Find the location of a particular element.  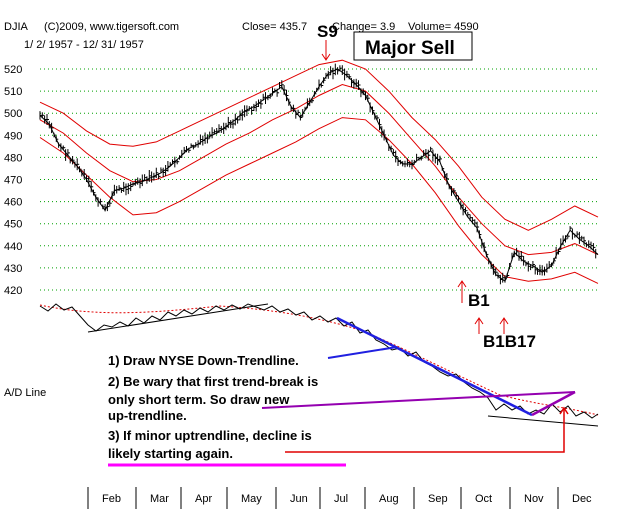

b17-arrow-head is located at coordinates (504, 321).